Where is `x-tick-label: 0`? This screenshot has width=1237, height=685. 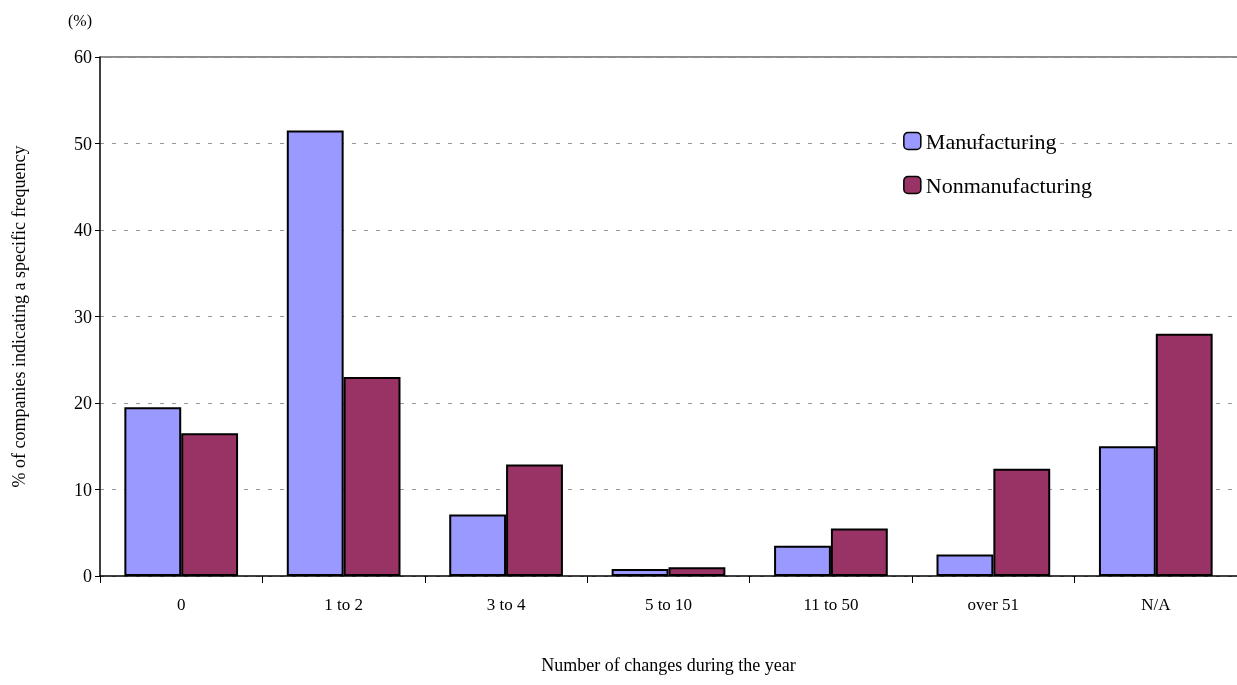
x-tick-label: 0 is located at coordinates (181, 604).